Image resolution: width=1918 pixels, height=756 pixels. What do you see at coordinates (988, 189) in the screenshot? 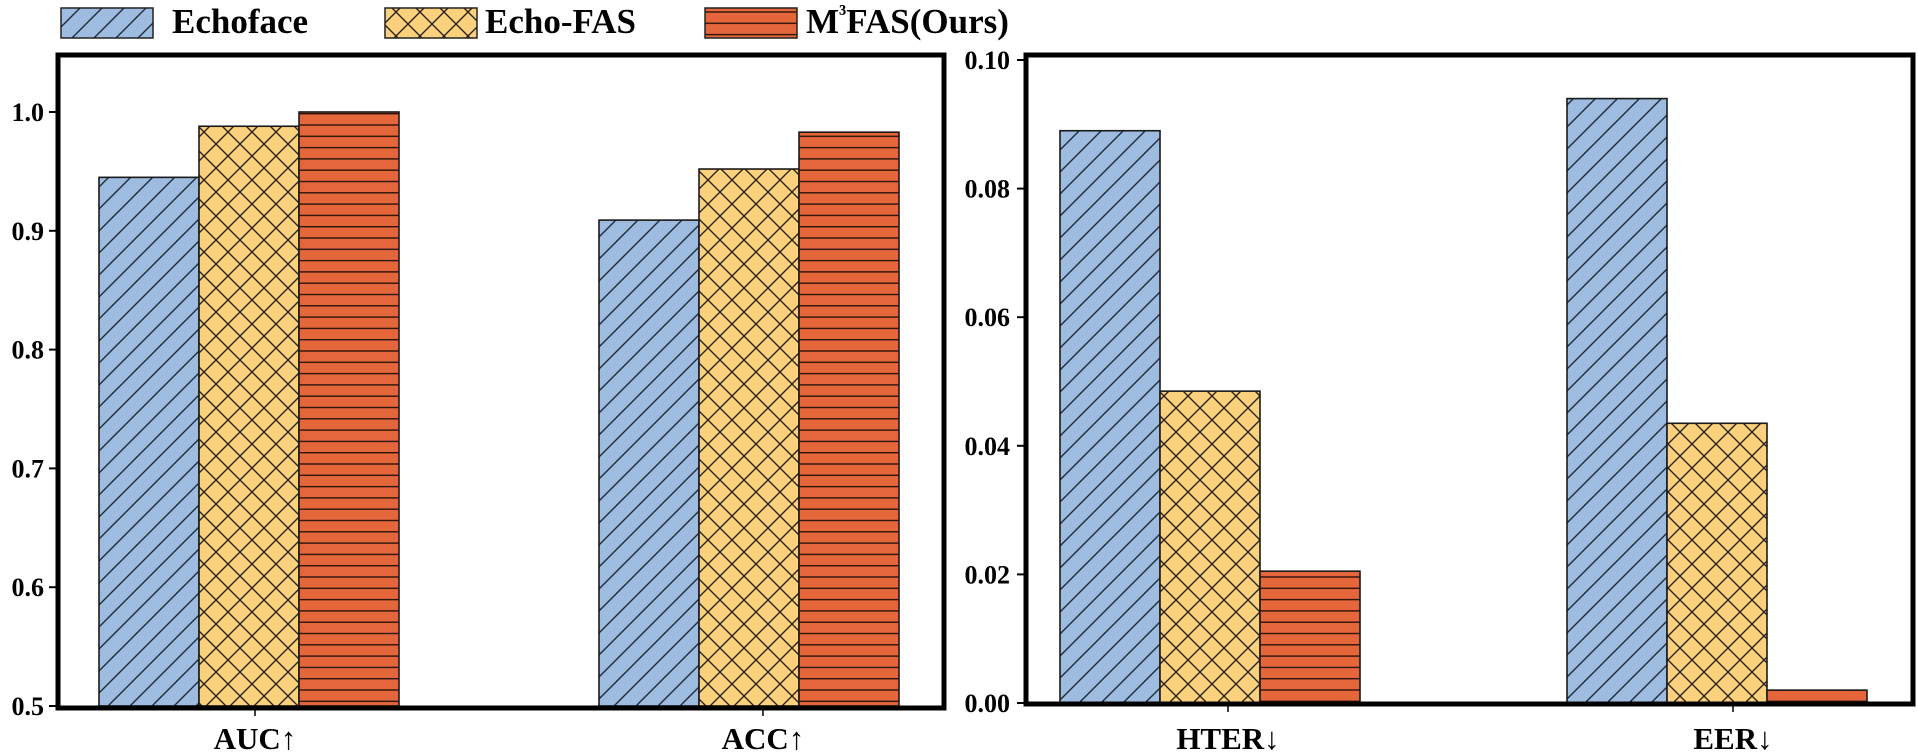
I see `y-tick-label: 0.08` at bounding box center [988, 189].